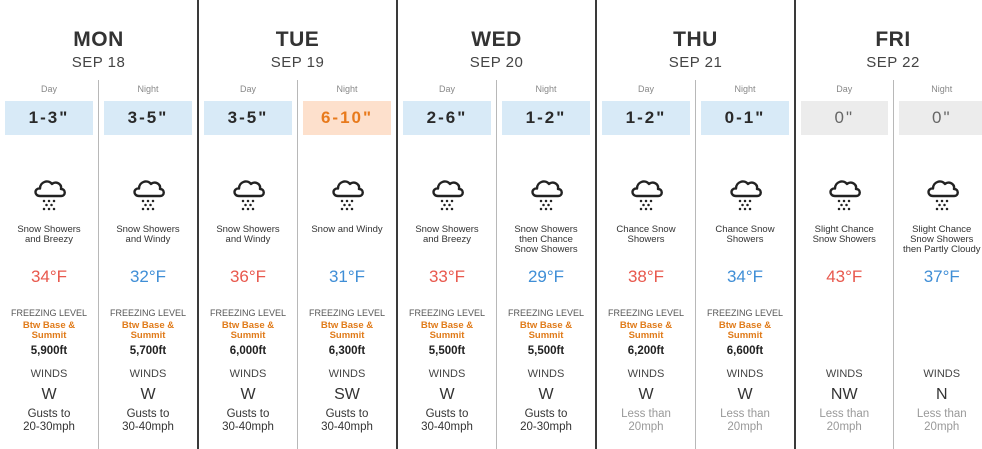 The image size is (982, 449). What do you see at coordinates (546, 351) in the screenshot?
I see `freezing-level-height: 5,500ft` at bounding box center [546, 351].